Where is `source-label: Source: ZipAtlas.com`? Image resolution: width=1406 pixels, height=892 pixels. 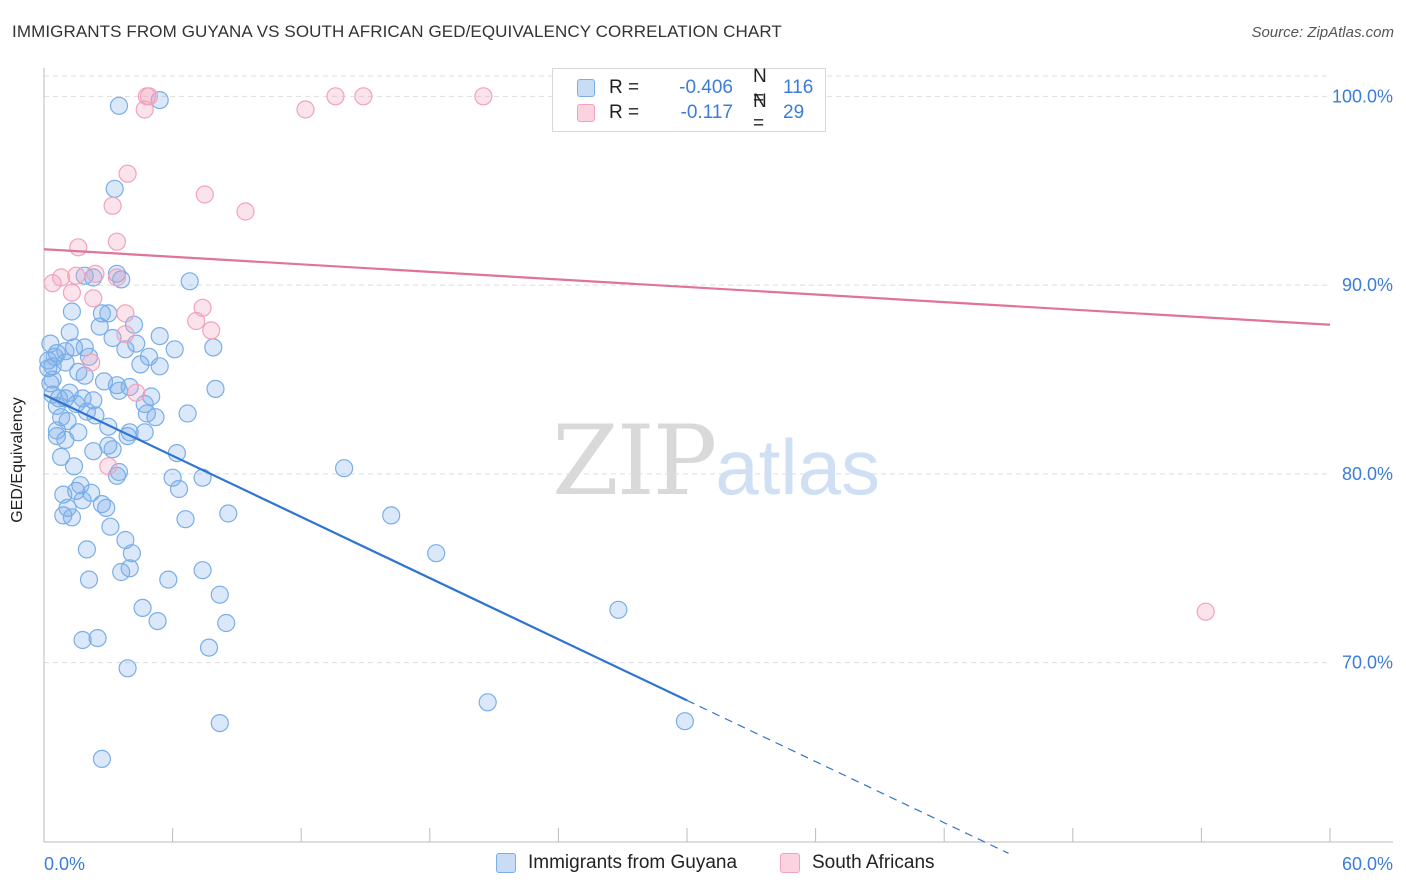
source-label: Source: ZipAtlas.com is located at coordinates (1322, 32).